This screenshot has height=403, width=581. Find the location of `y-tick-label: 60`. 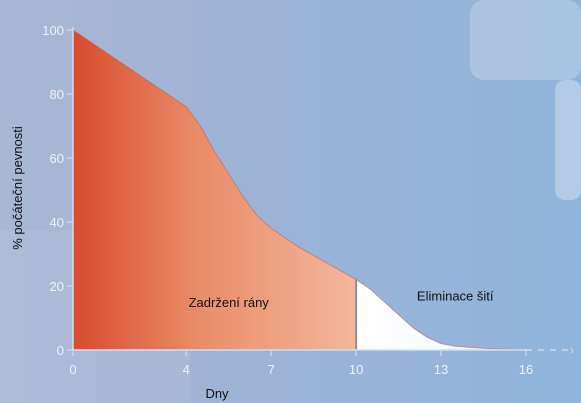

y-tick-label: 60 is located at coordinates (57, 158).